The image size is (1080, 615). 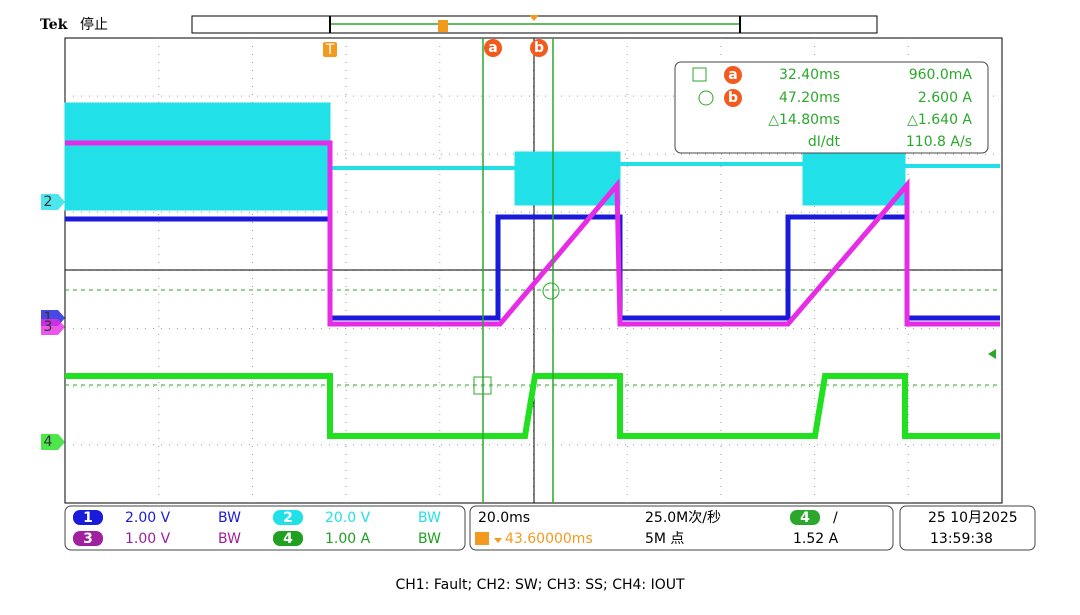 I want to click on trigger-channel: 4, so click(x=805, y=518).